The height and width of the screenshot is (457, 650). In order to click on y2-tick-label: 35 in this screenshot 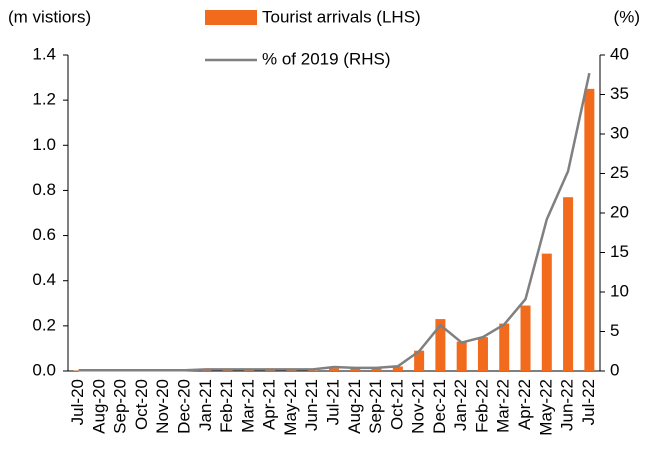, I will do `click(619, 93)`.